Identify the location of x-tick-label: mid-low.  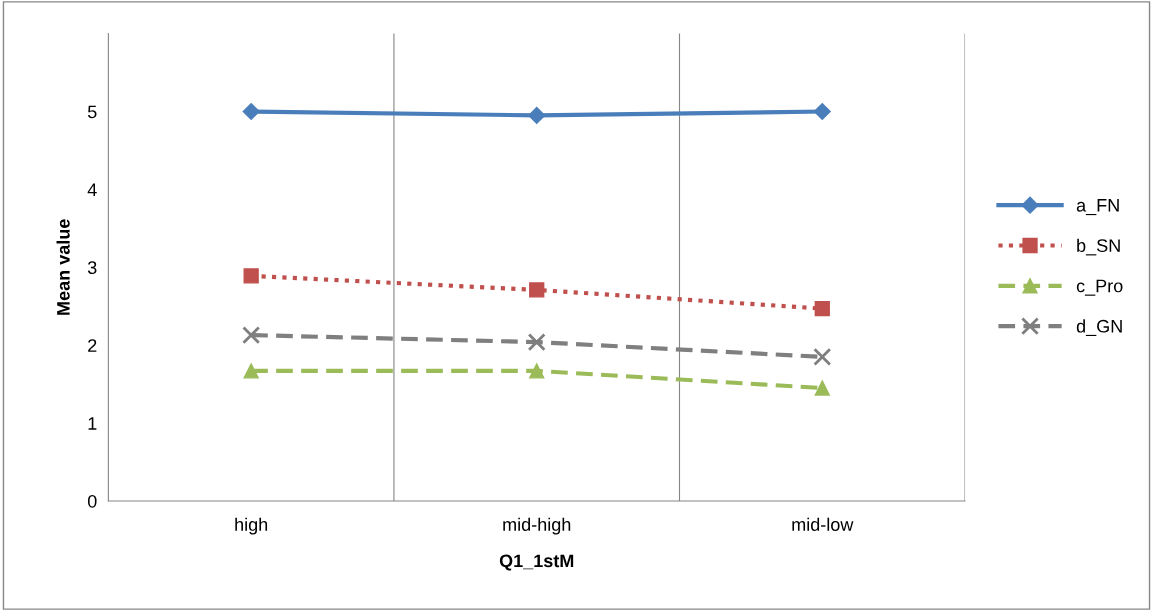
(823, 524).